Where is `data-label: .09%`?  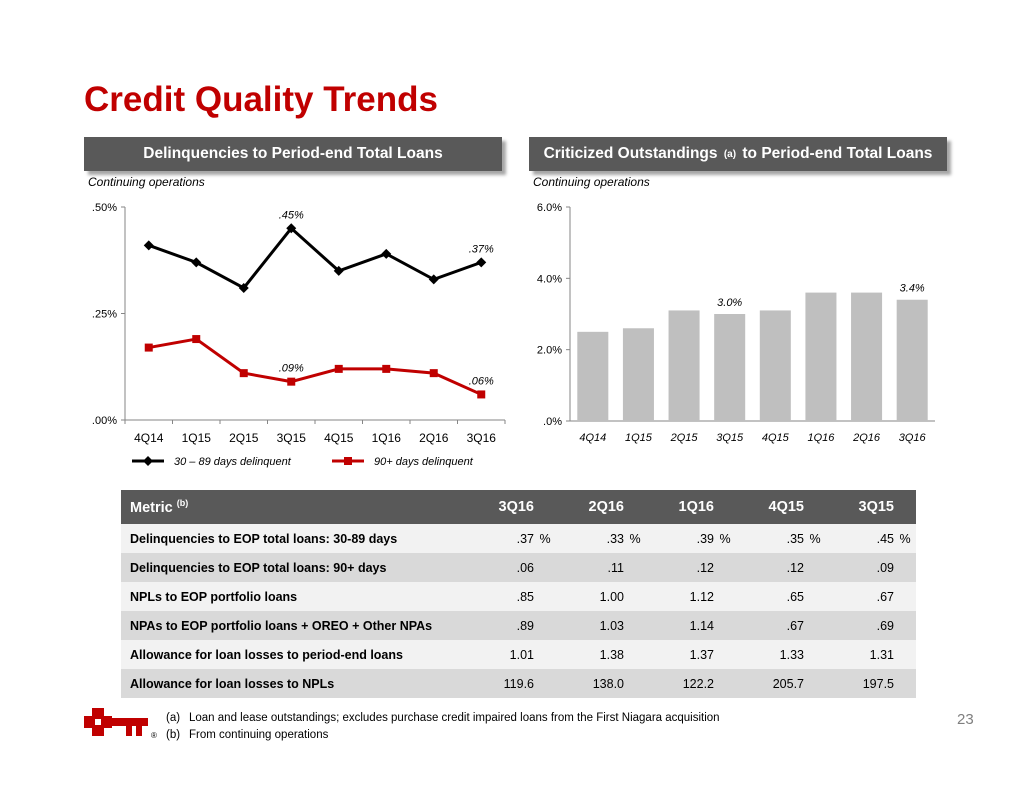 data-label: .09% is located at coordinates (291, 369).